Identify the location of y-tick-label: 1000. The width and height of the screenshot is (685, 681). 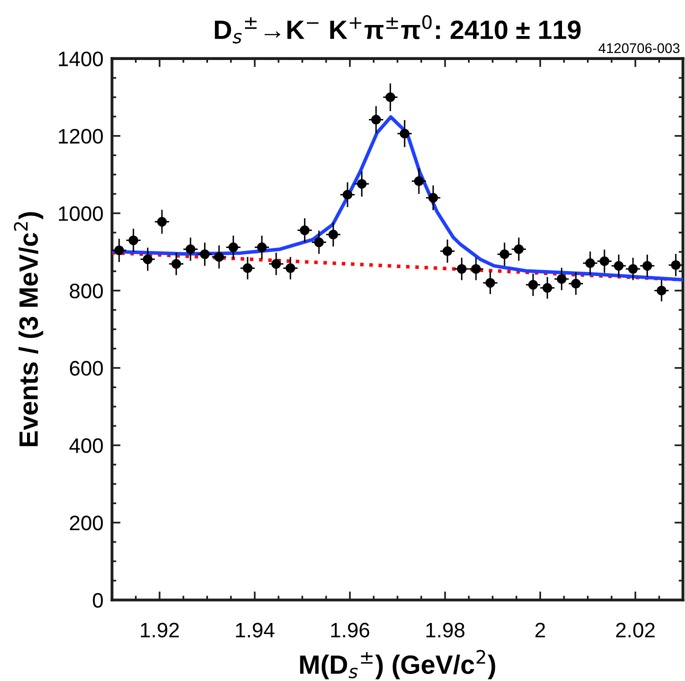
(80, 214).